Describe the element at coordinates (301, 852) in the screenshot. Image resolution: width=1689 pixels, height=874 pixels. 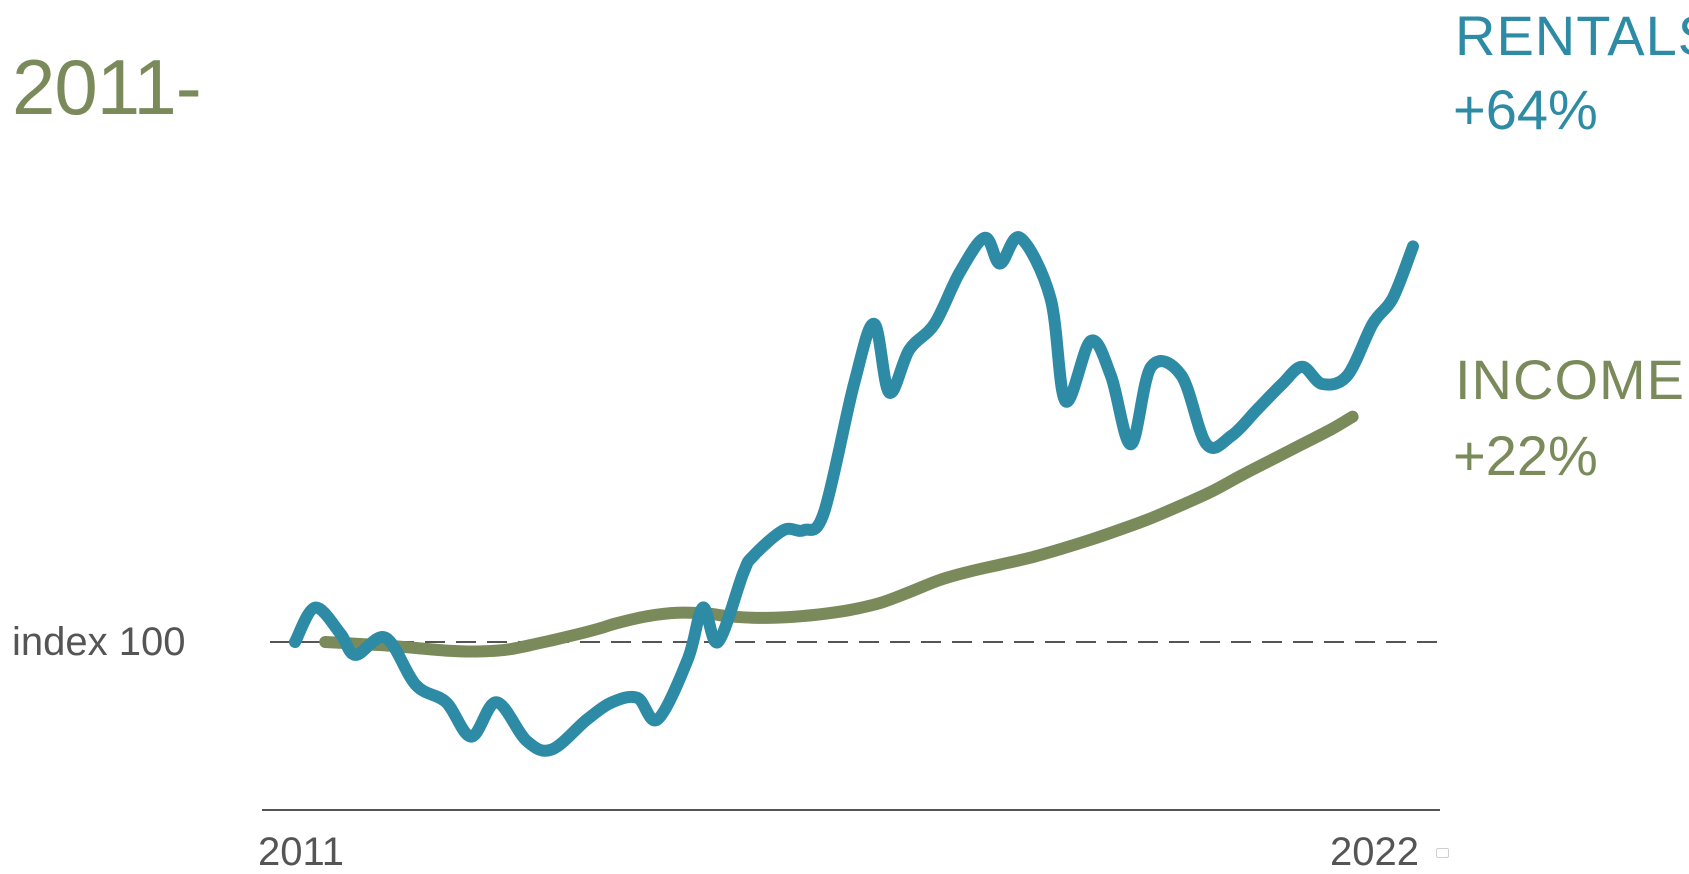
I see `x-tick-label-start: 2011` at that location.